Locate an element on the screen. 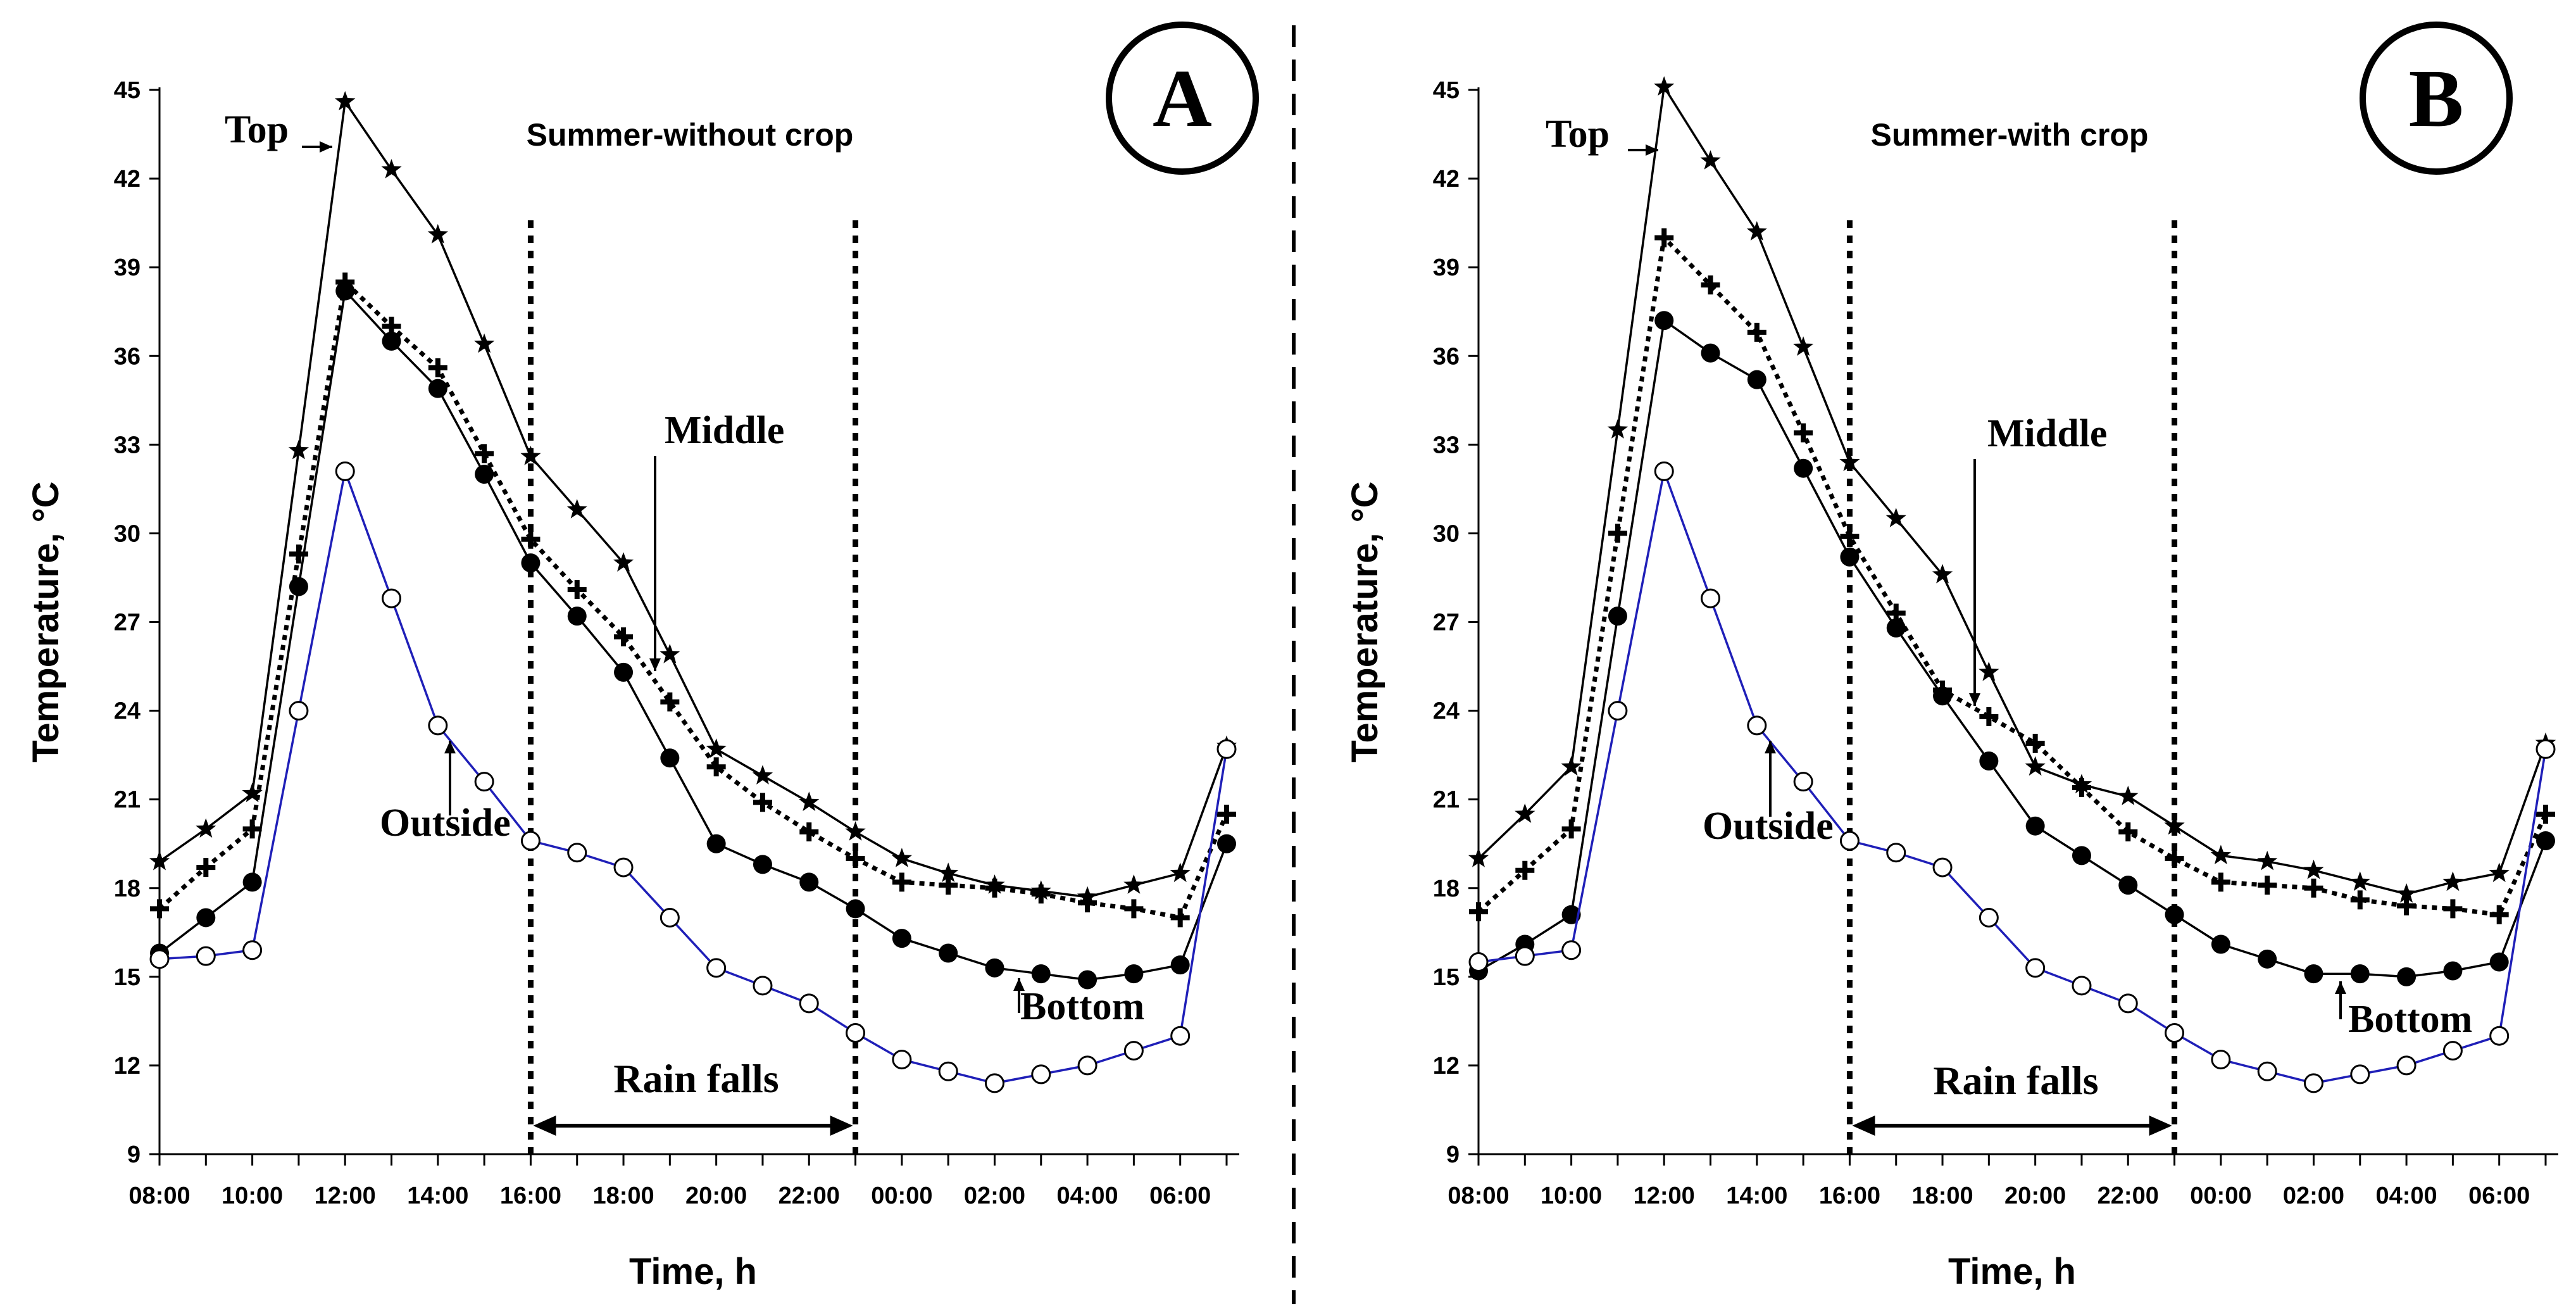 The width and height of the screenshot is (2576, 1308). annotation-arrowhead-outside is located at coordinates (450, 747).